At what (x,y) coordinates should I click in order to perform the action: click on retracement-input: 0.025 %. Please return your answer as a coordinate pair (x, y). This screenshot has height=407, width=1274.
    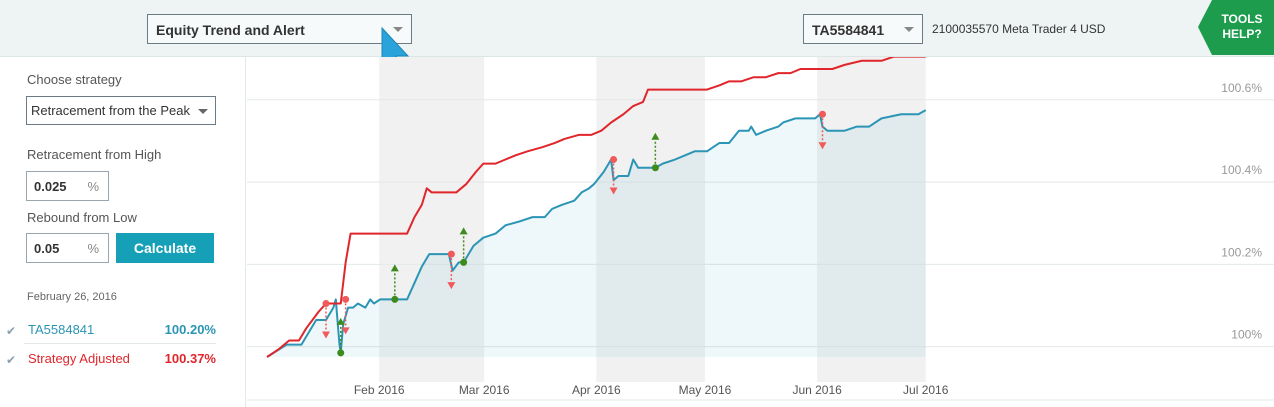
    Looking at the image, I should click on (67, 186).